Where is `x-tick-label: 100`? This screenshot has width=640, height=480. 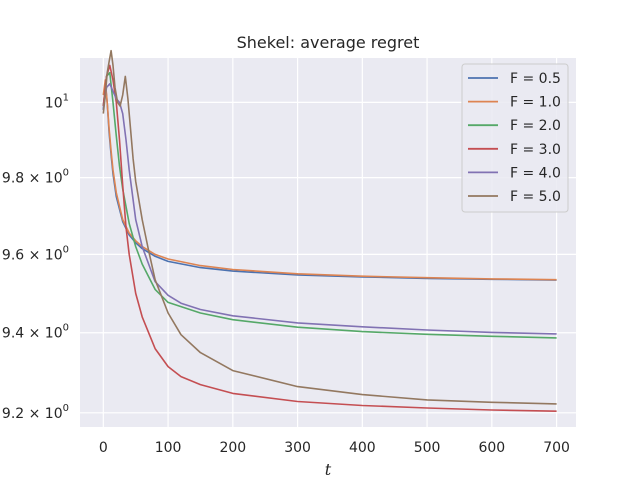
x-tick-label: 100 is located at coordinates (168, 448).